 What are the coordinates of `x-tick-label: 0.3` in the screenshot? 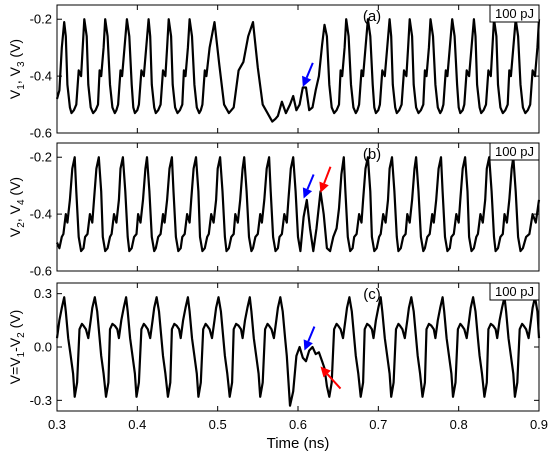 It's located at (57, 424).